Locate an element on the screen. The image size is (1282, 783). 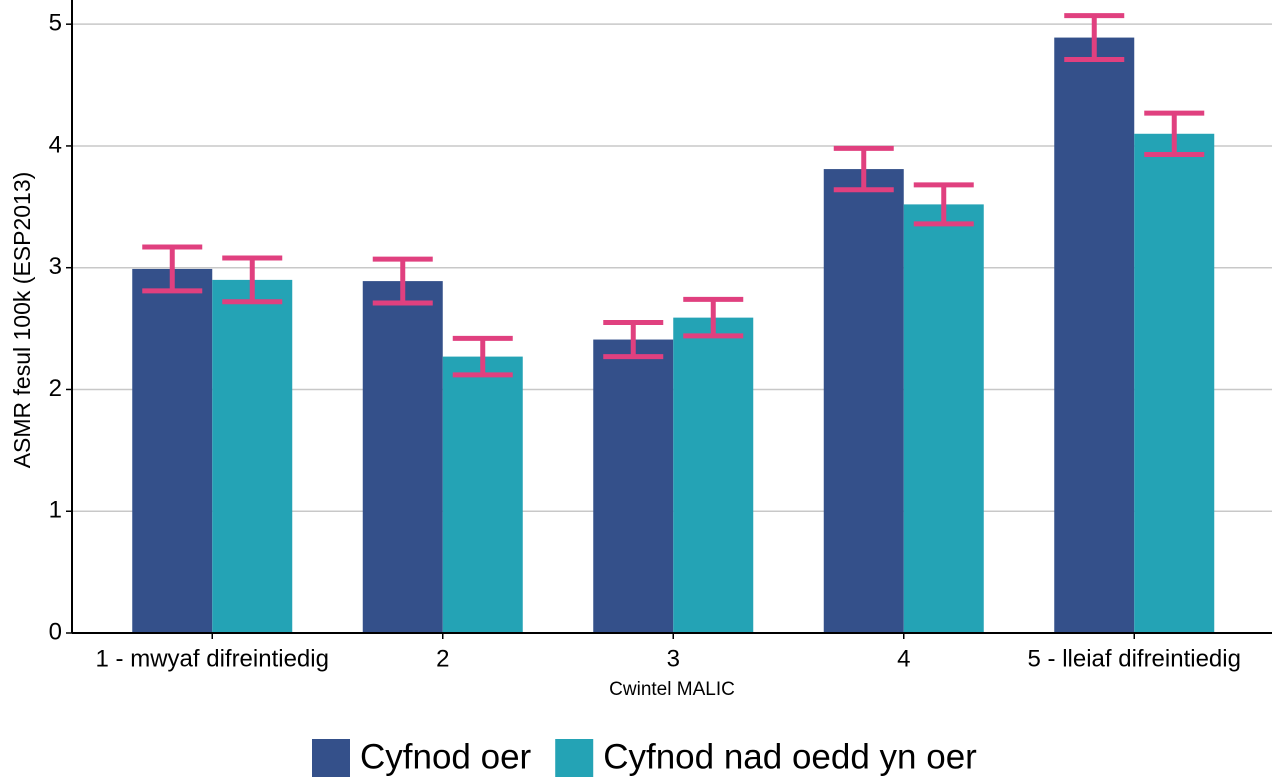
y-axis-label: ASMR fesul 100k (ESP2013) is located at coordinates (22, 320).